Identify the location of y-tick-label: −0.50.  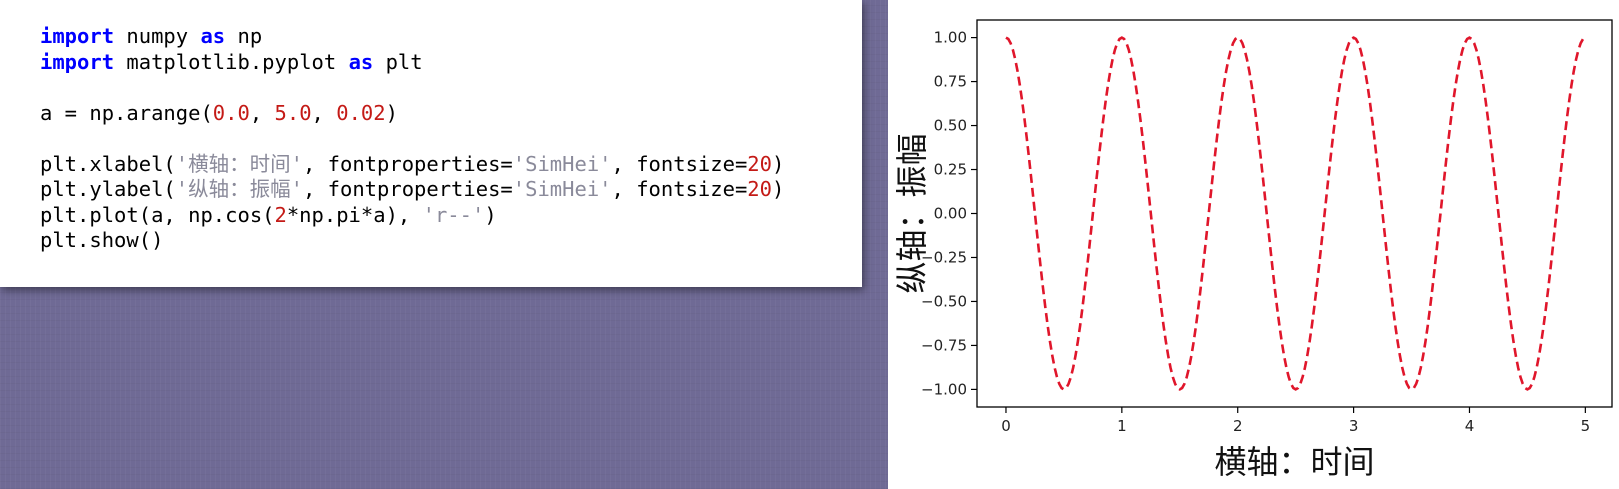
(944, 301).